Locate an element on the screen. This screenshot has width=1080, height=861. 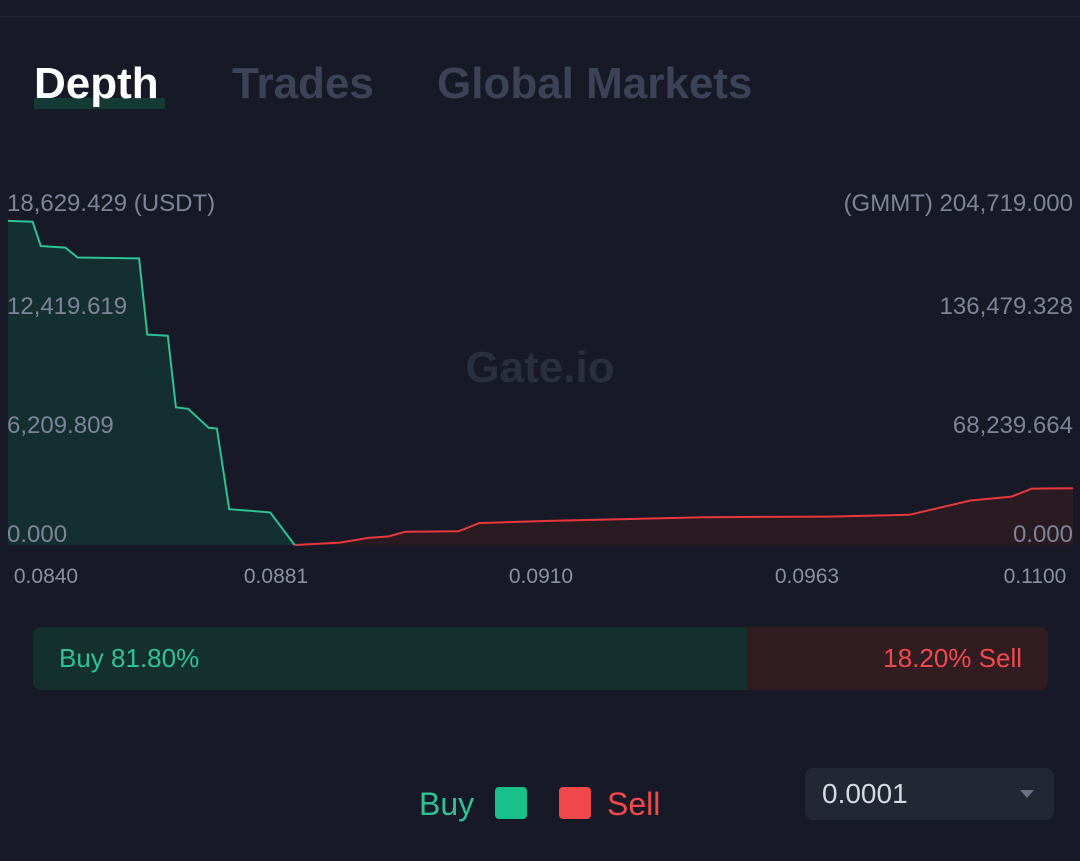
precision-value: 0.0001 is located at coordinates (865, 793).